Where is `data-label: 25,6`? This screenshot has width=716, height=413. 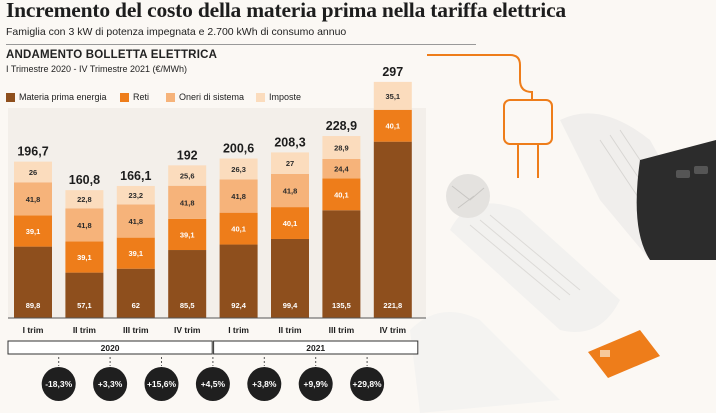
data-label: 25,6 is located at coordinates (187, 176).